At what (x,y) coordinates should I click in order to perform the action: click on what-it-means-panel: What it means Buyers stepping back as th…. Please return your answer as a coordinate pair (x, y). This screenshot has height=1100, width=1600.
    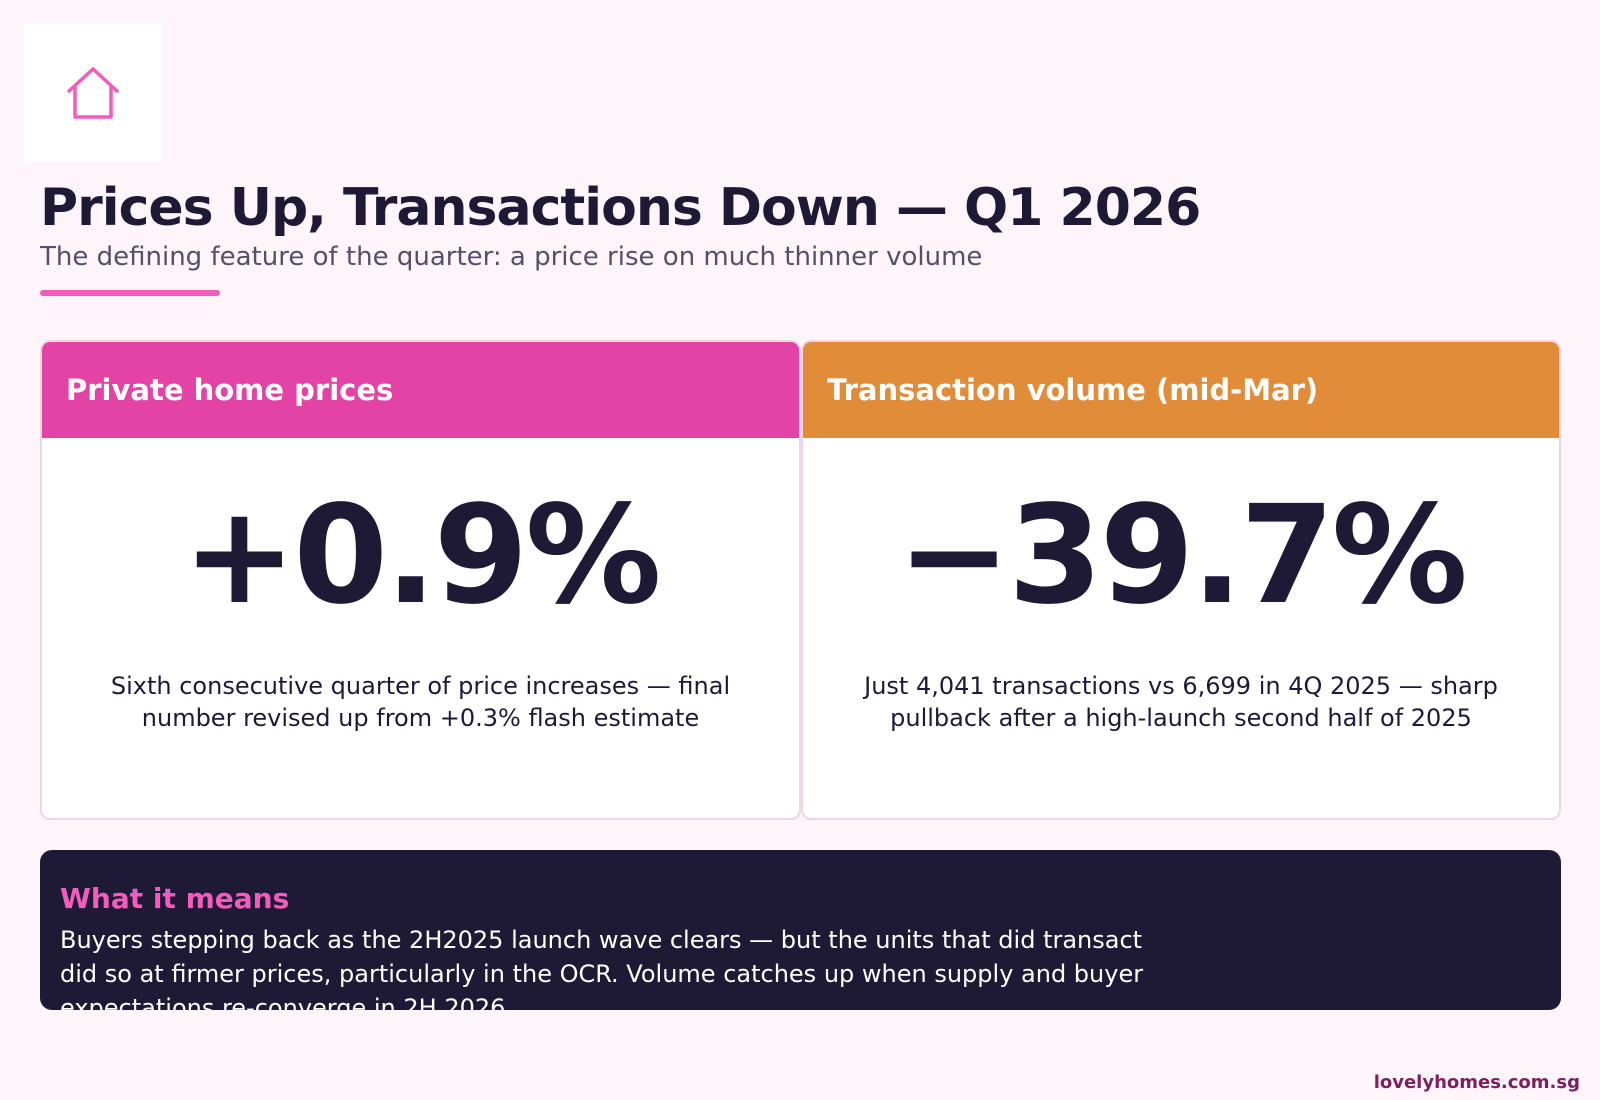
    Looking at the image, I should click on (800, 930).